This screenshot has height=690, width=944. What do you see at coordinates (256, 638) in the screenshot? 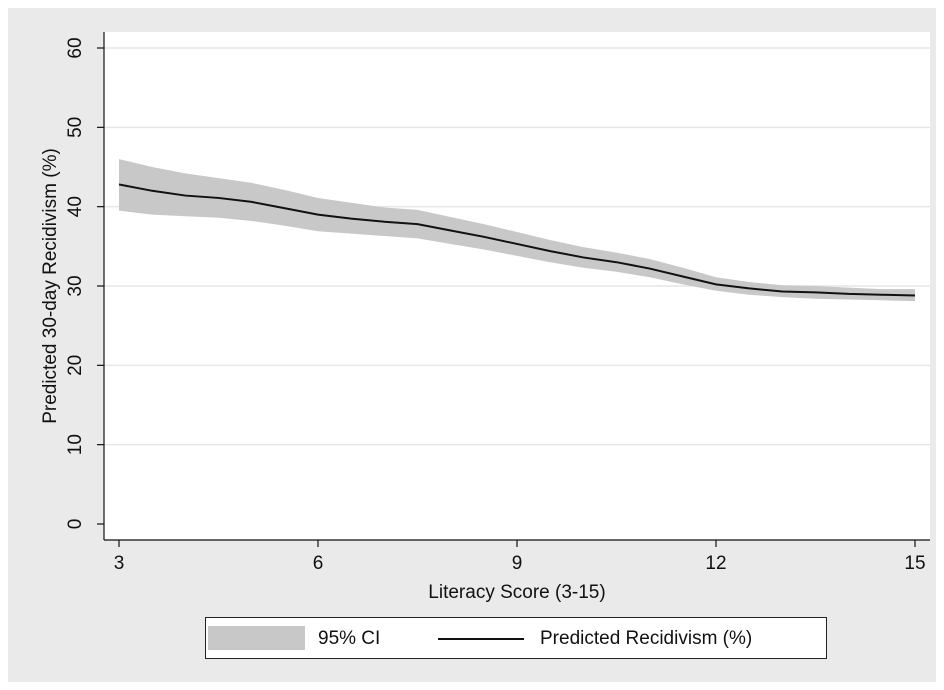
I see `legend-ci-swatch` at bounding box center [256, 638].